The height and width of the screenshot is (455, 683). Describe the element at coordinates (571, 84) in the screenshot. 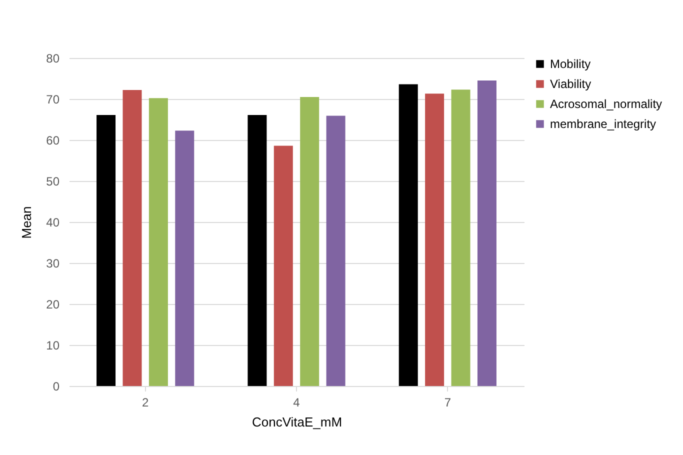

I see `legend-label: Viability` at that location.